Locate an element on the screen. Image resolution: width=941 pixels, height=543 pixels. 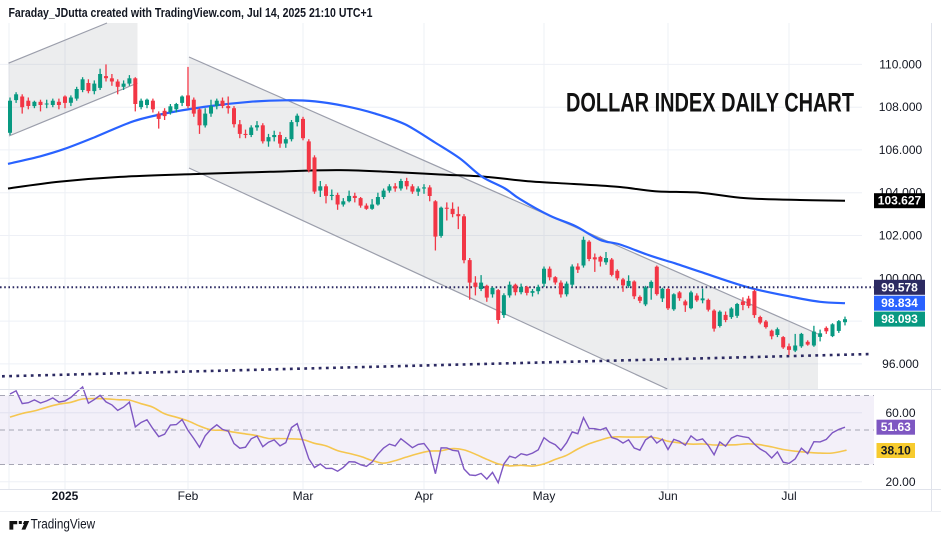
svg-text: 20.00 is located at coordinates (900, 482).